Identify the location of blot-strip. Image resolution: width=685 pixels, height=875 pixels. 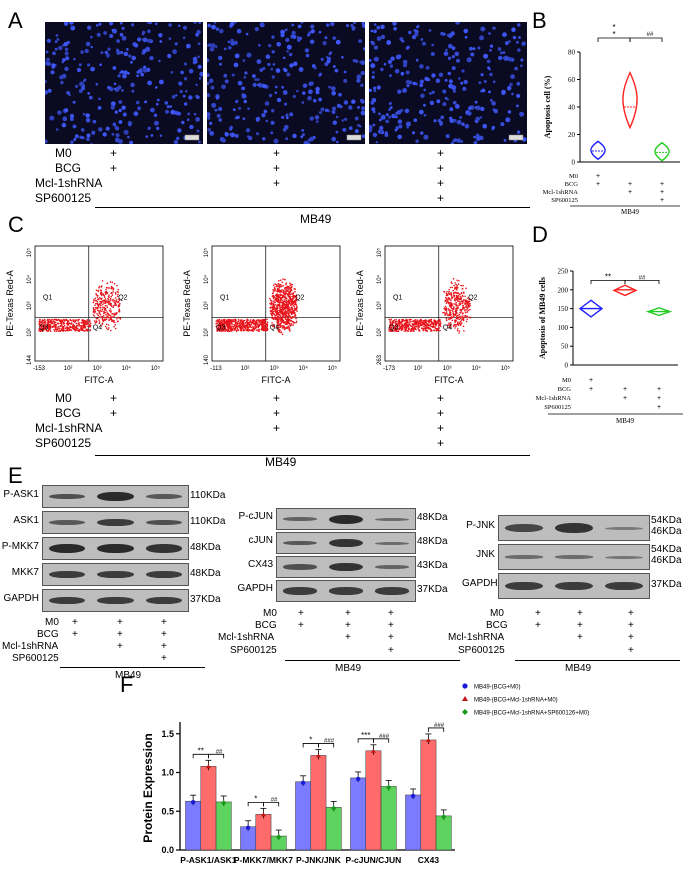
(346, 543).